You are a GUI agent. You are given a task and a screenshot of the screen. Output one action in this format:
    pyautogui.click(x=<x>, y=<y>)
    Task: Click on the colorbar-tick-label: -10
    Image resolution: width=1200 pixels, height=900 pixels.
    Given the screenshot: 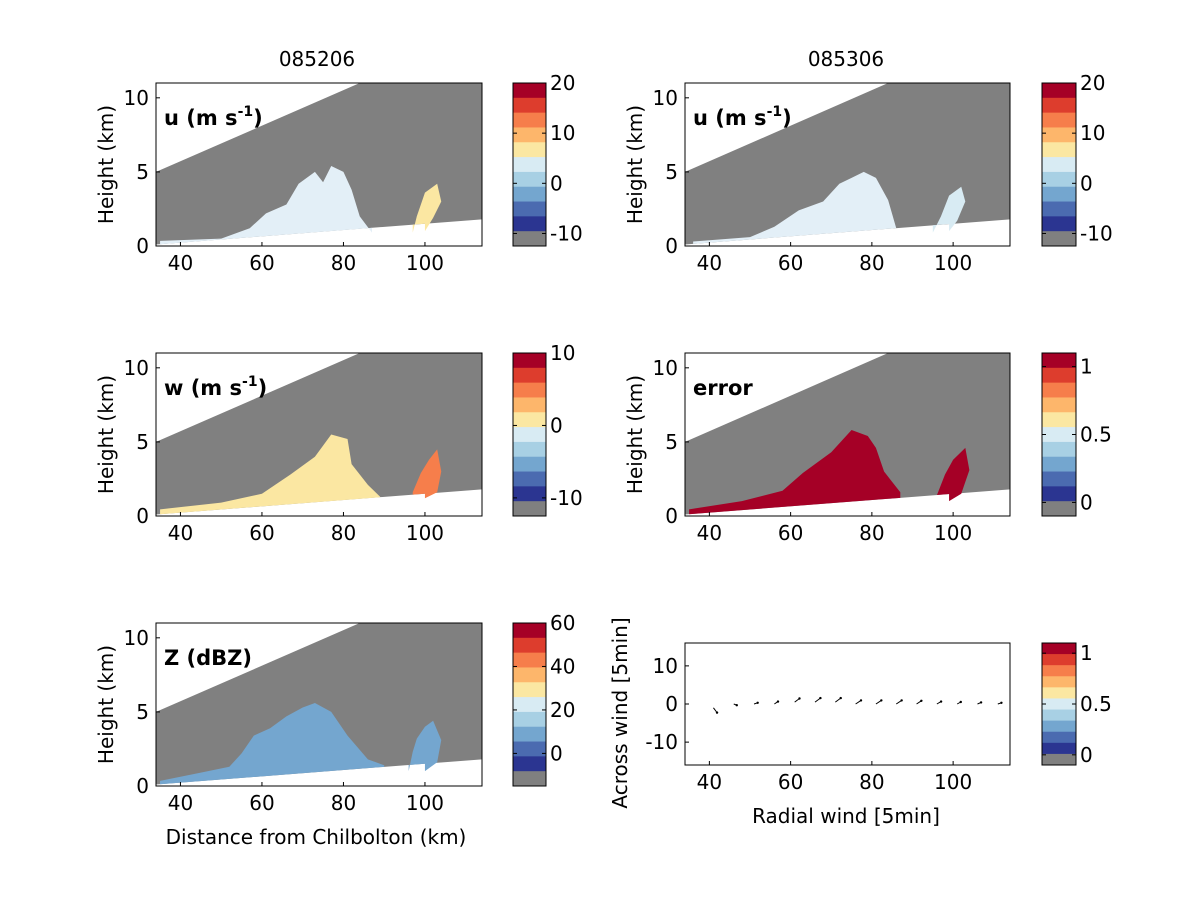 What is the action you would take?
    pyautogui.click(x=566, y=498)
    